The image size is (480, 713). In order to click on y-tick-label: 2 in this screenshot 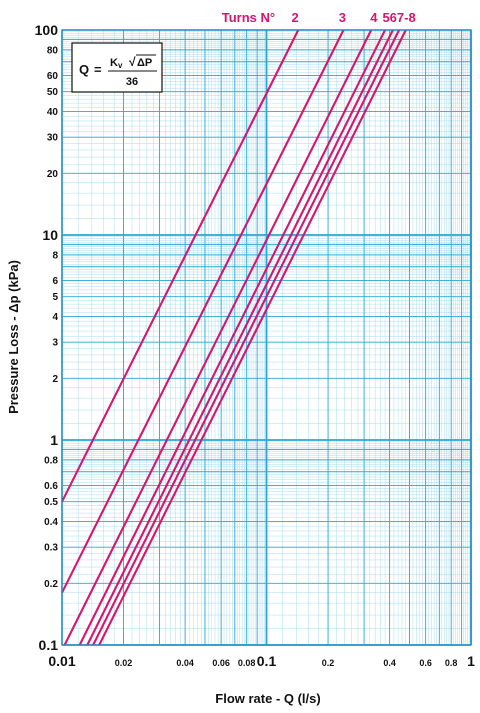, I will do `click(55, 379)`.